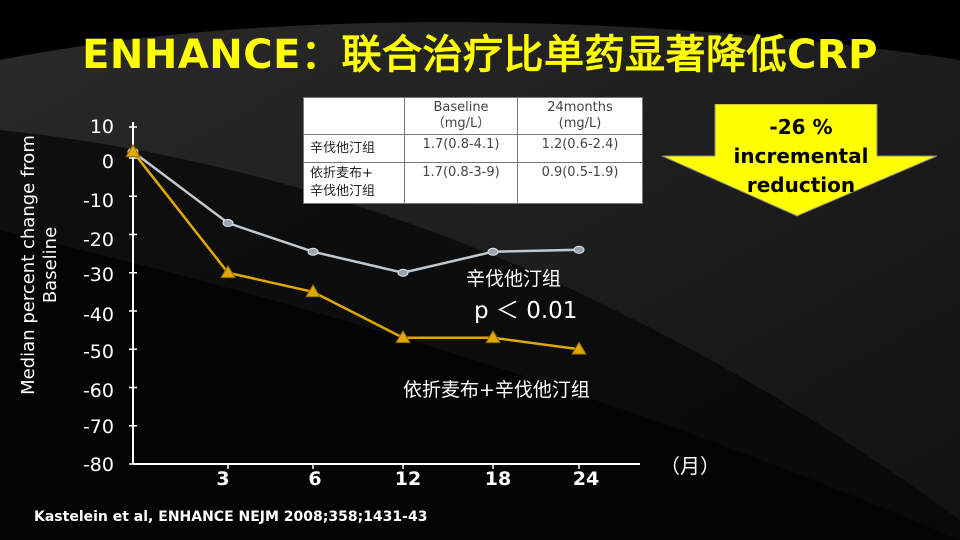 This screenshot has height=540, width=960. I want to click on y-tick-label: -60, so click(98, 391).